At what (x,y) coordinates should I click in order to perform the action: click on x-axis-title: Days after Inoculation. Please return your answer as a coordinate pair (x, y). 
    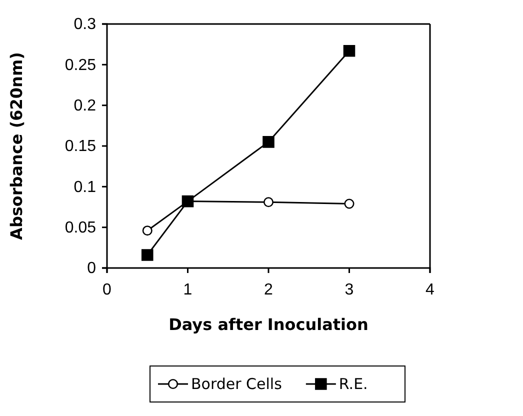
    Looking at the image, I should click on (268, 324).